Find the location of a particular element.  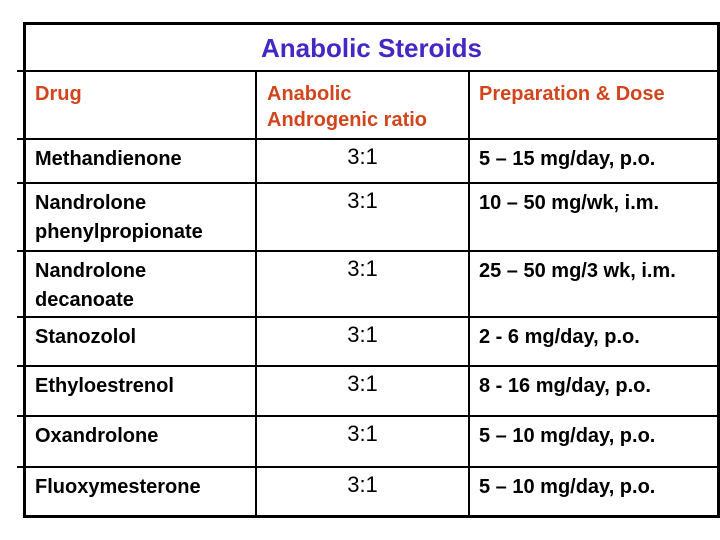

table-row-methandienone: Methandienone 3:1 5 – 15 mg/day, p.o. is located at coordinates (367, 160).